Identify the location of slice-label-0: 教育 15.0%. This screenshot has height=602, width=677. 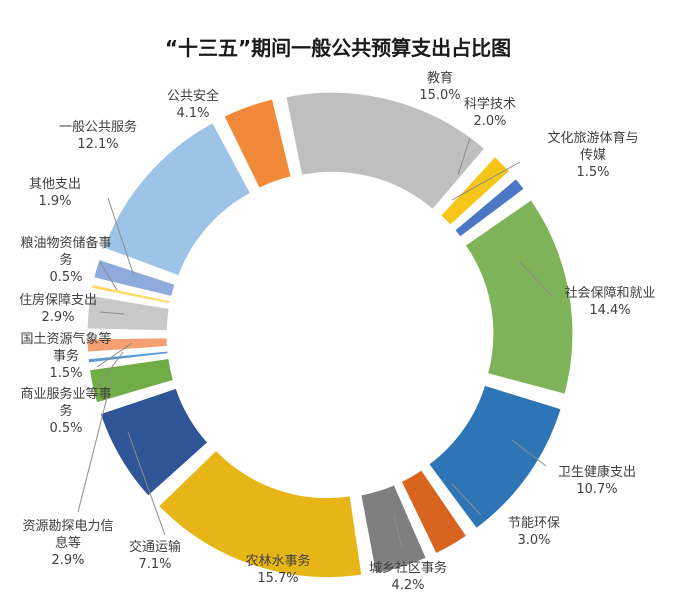
(439, 86).